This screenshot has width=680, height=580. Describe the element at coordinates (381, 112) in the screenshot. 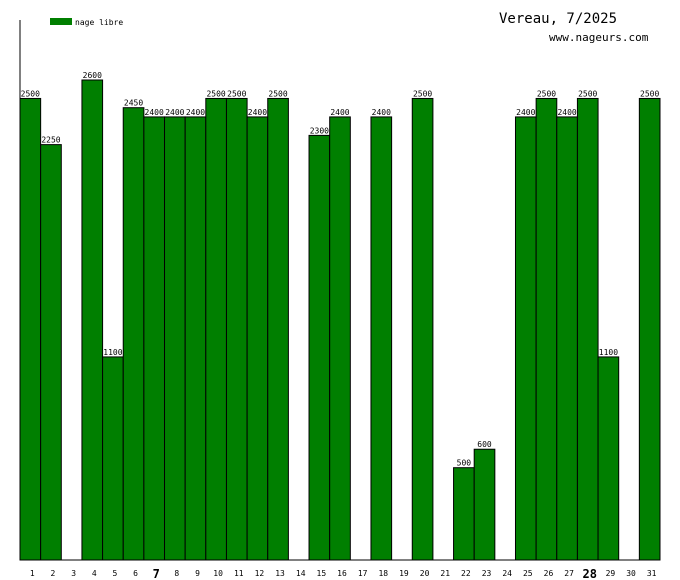

I see `value-label-day-18: 2400` at that location.